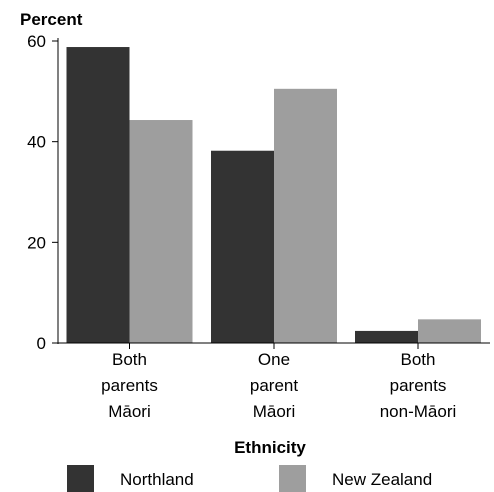 The width and height of the screenshot is (494, 492). Describe the element at coordinates (249, 478) in the screenshot. I see `legend: Northland New Zealand` at that location.